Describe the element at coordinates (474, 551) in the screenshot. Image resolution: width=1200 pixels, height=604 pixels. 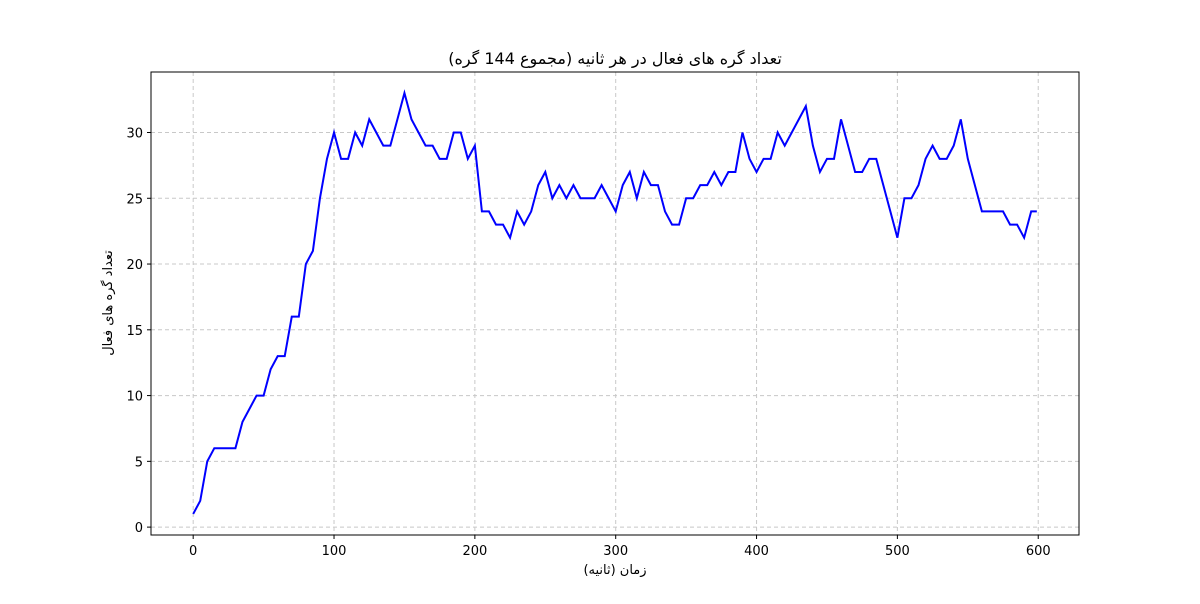
I see `x-tick-label: 200` at that location.